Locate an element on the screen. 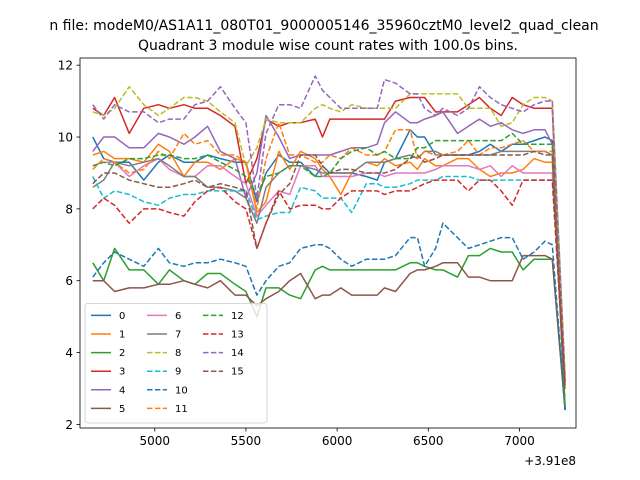  y-tick-label-2: 2 is located at coordinates (69, 425).